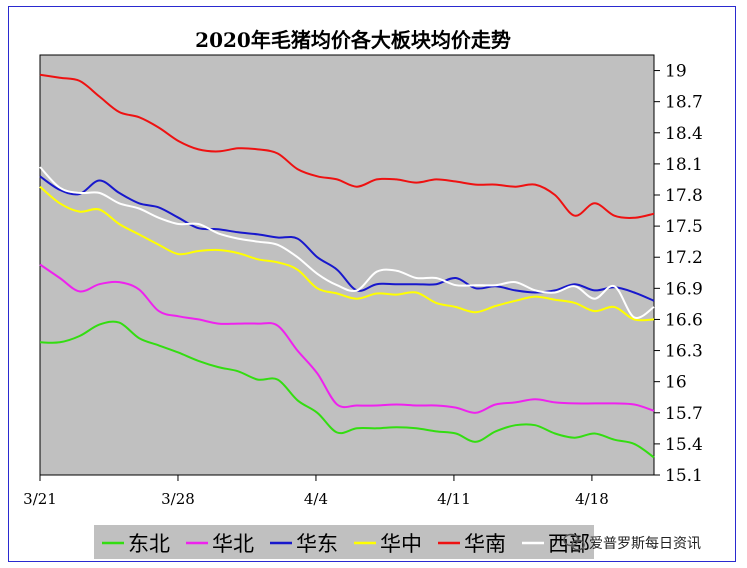 This screenshot has height=568, width=747. I want to click on legend-box, so click(344, 542).